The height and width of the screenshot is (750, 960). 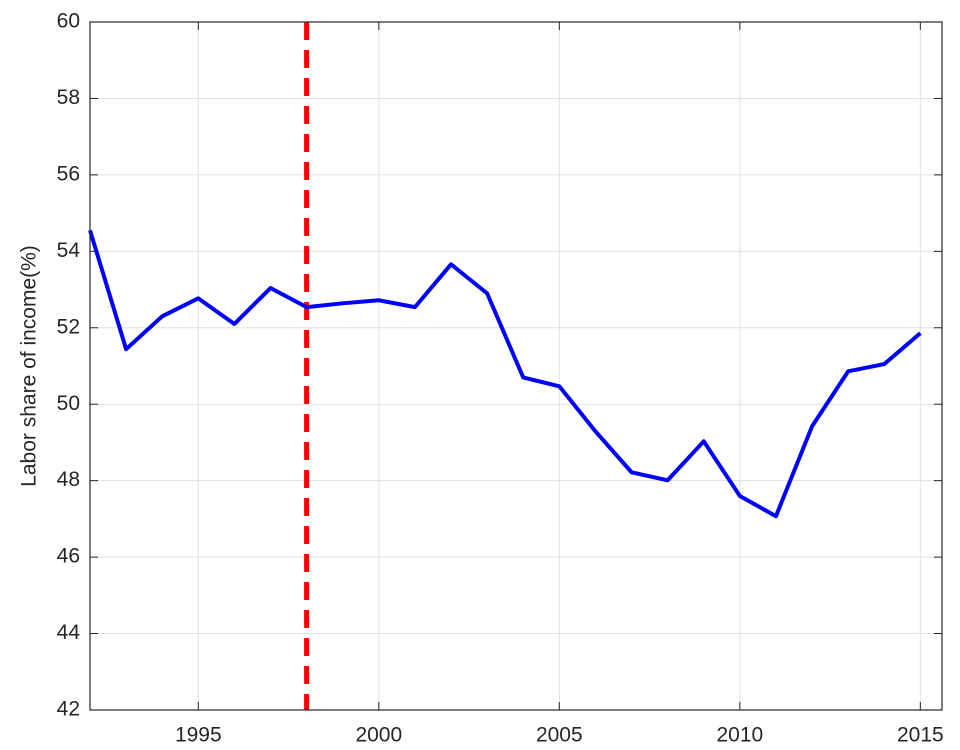 What do you see at coordinates (68, 326) in the screenshot?
I see `y-tick-label: 52` at bounding box center [68, 326].